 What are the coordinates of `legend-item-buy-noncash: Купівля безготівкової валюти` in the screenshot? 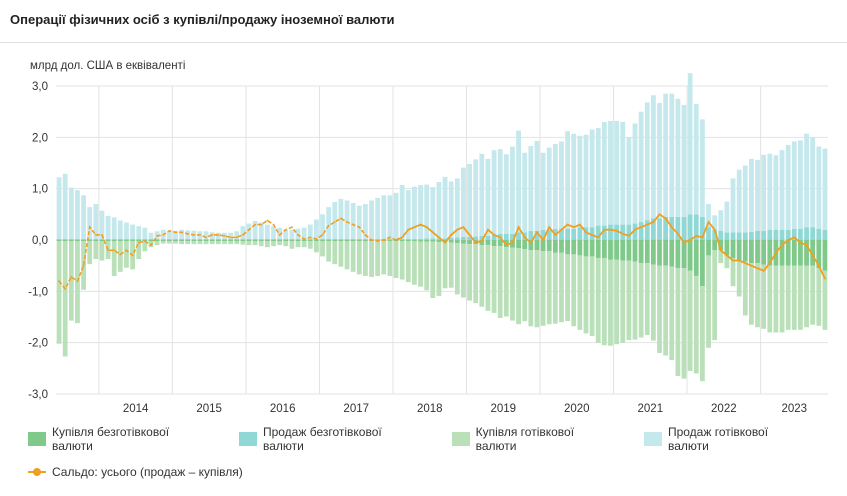 It's located at (120, 439).